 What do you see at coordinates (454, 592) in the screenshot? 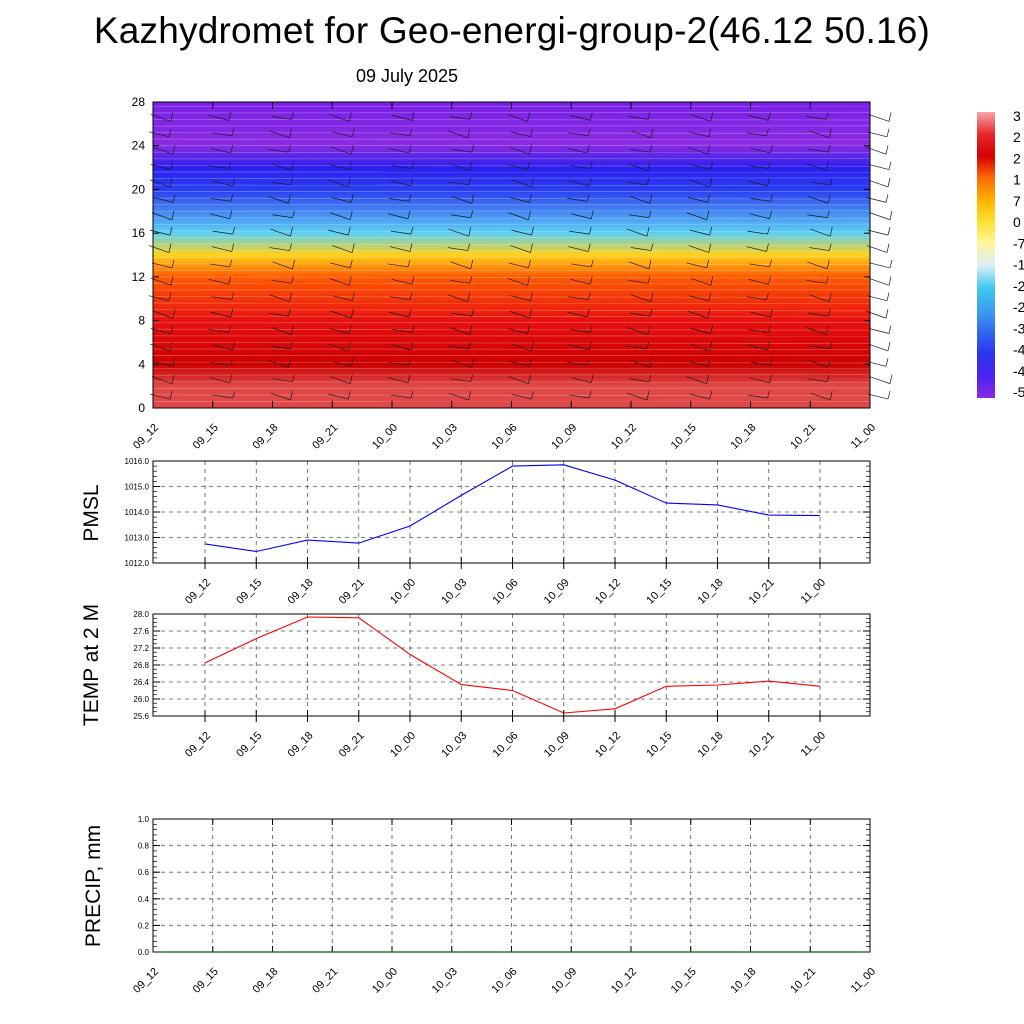
I see `x-tick-label: 10_03` at bounding box center [454, 592].